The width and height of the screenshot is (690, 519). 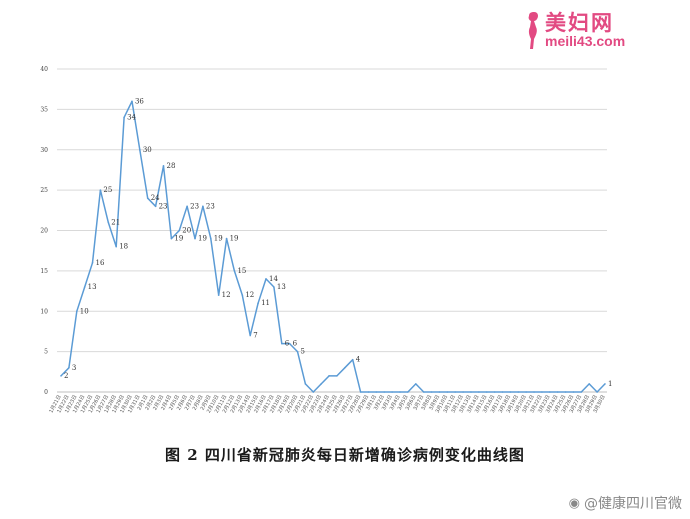 What do you see at coordinates (44, 109) in the screenshot?
I see `y-tick-label: 35` at bounding box center [44, 109].